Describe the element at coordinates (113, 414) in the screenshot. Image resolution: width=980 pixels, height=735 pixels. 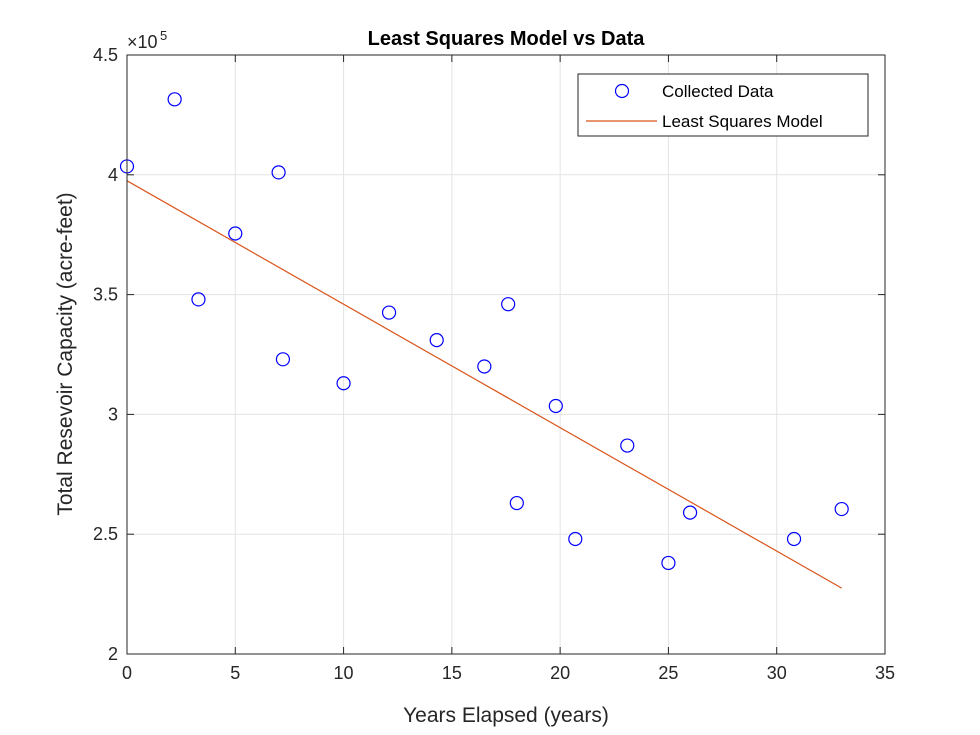
I see `y-tick-label: 3` at that location.